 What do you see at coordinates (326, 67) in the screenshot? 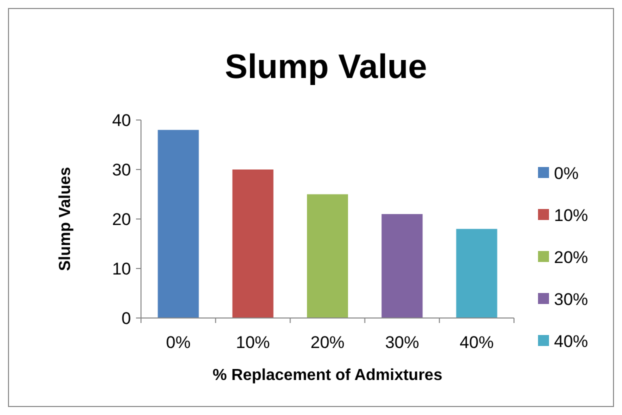
I see `chart-title: Slump Value` at bounding box center [326, 67].